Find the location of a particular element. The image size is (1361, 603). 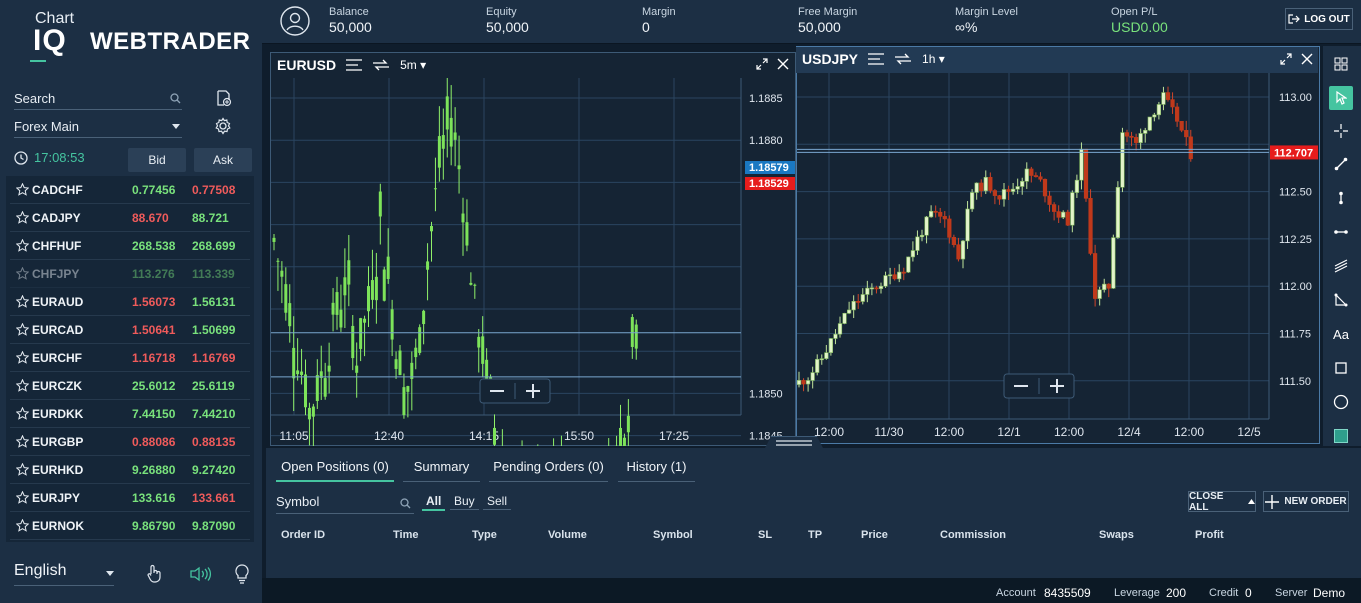

quote-row: CHFJPY 113.276 113.339 is located at coordinates (130, 274).